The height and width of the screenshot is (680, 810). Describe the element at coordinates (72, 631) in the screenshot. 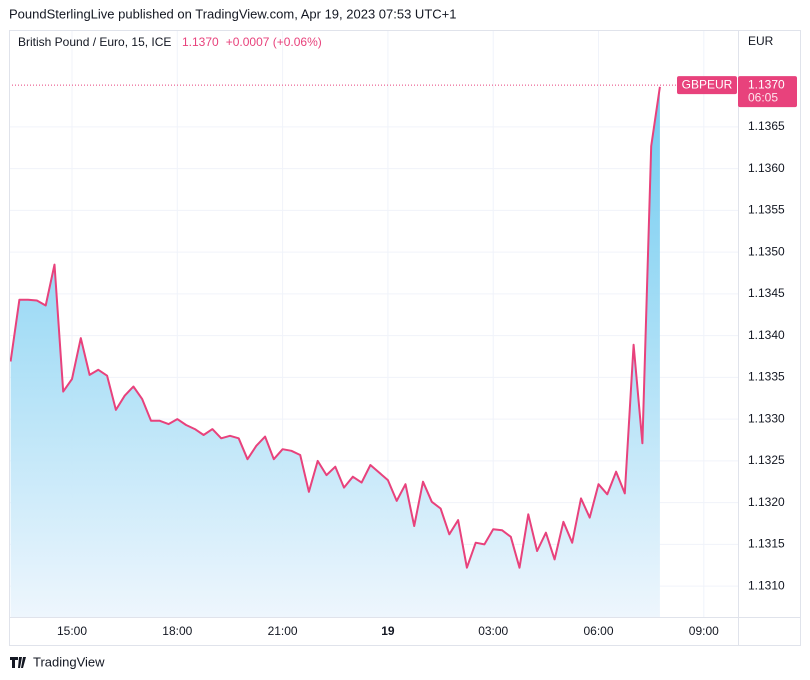

I see `x-tick-label: 15:00` at that location.